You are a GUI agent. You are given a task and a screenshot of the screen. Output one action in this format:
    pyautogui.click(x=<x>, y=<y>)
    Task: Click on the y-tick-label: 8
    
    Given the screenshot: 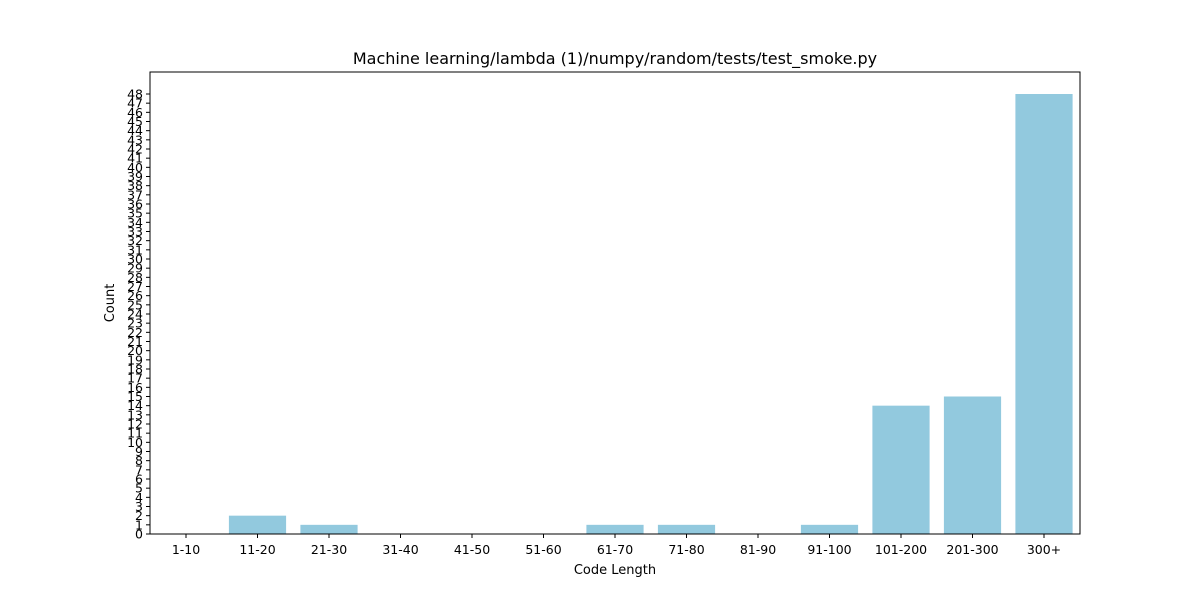 What is the action you would take?
    pyautogui.click(x=139, y=460)
    